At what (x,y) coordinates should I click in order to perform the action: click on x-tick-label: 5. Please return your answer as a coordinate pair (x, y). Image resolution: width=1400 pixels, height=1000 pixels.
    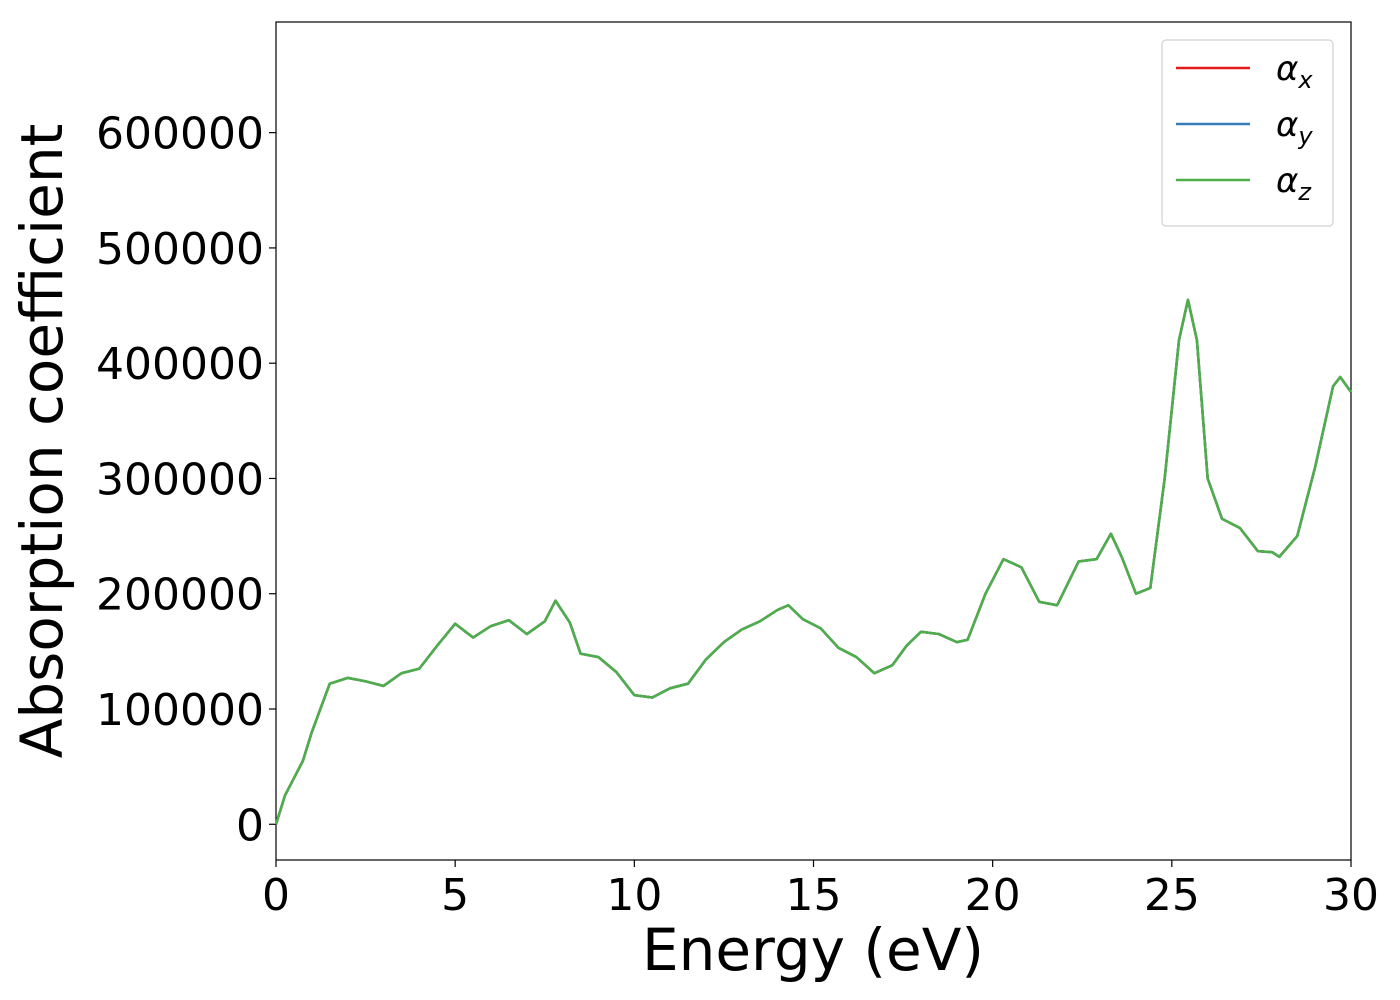
    Looking at the image, I should click on (455, 895).